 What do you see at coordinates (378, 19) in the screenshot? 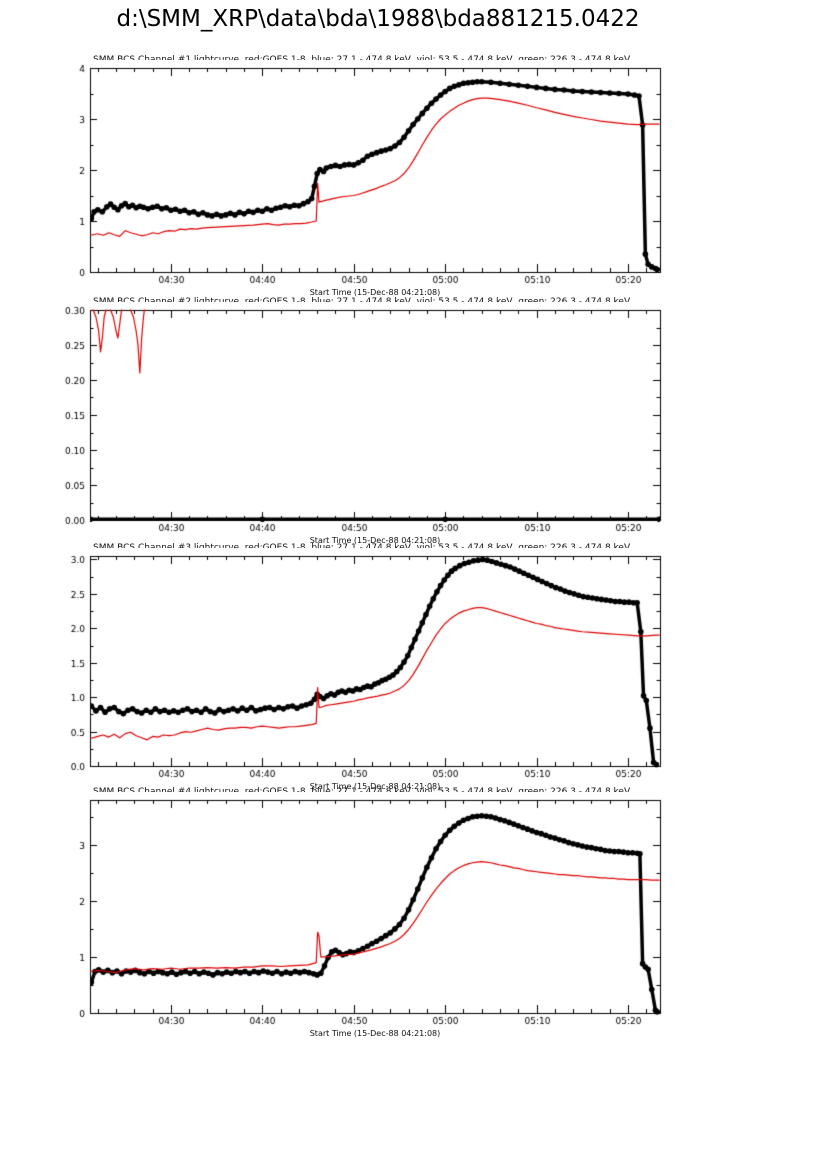
I see `page-title: d:\SMM_XRP\data\bda\1988\bda881215.0422` at bounding box center [378, 19].